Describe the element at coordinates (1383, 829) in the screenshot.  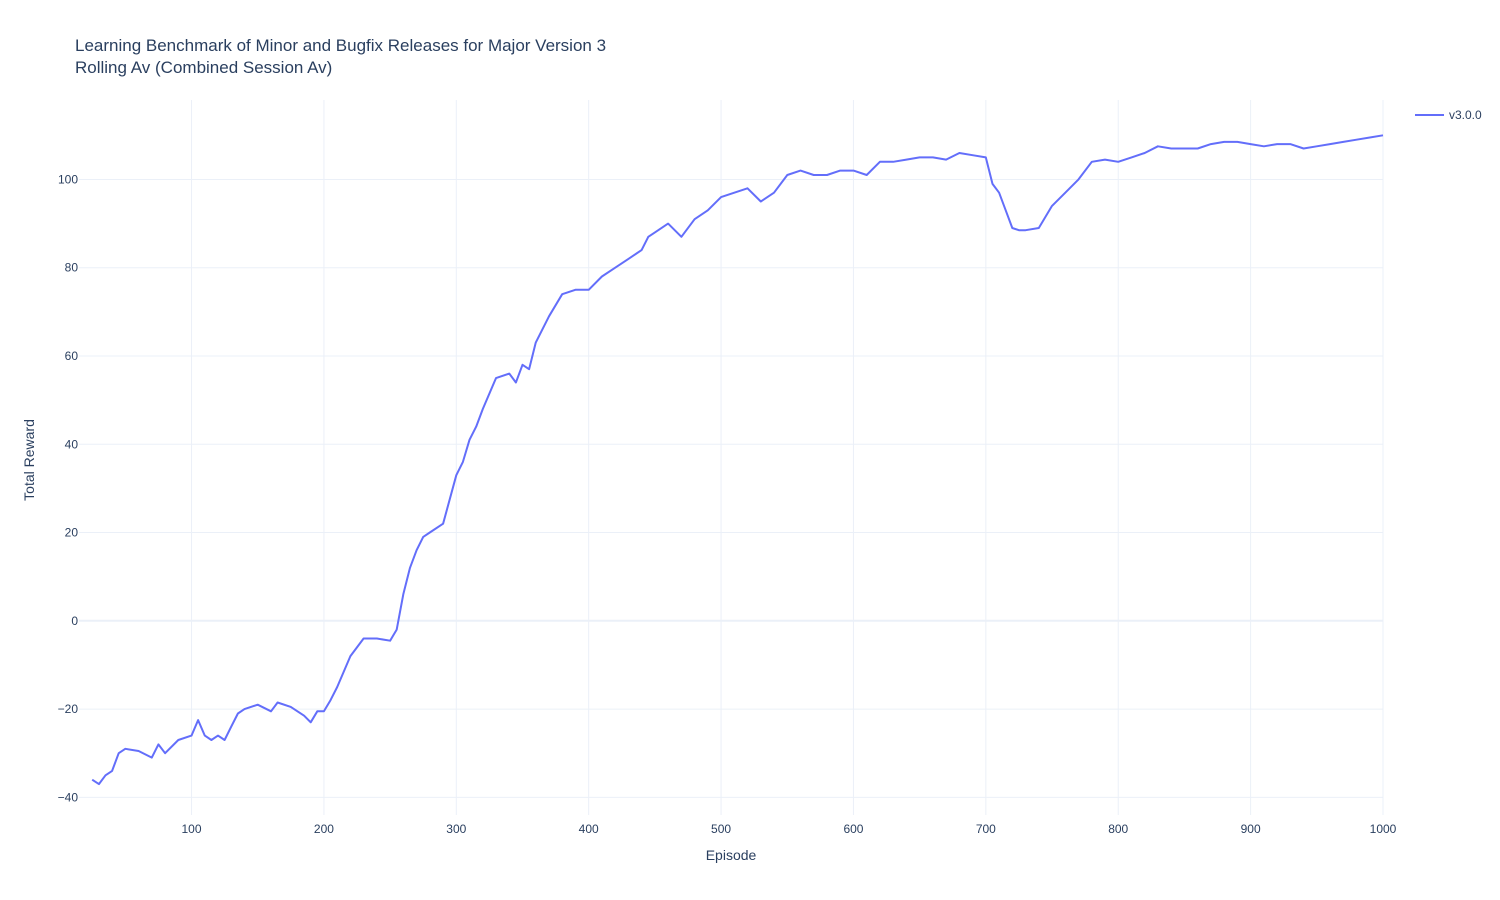
I see `x-tick-label: 1000` at that location.